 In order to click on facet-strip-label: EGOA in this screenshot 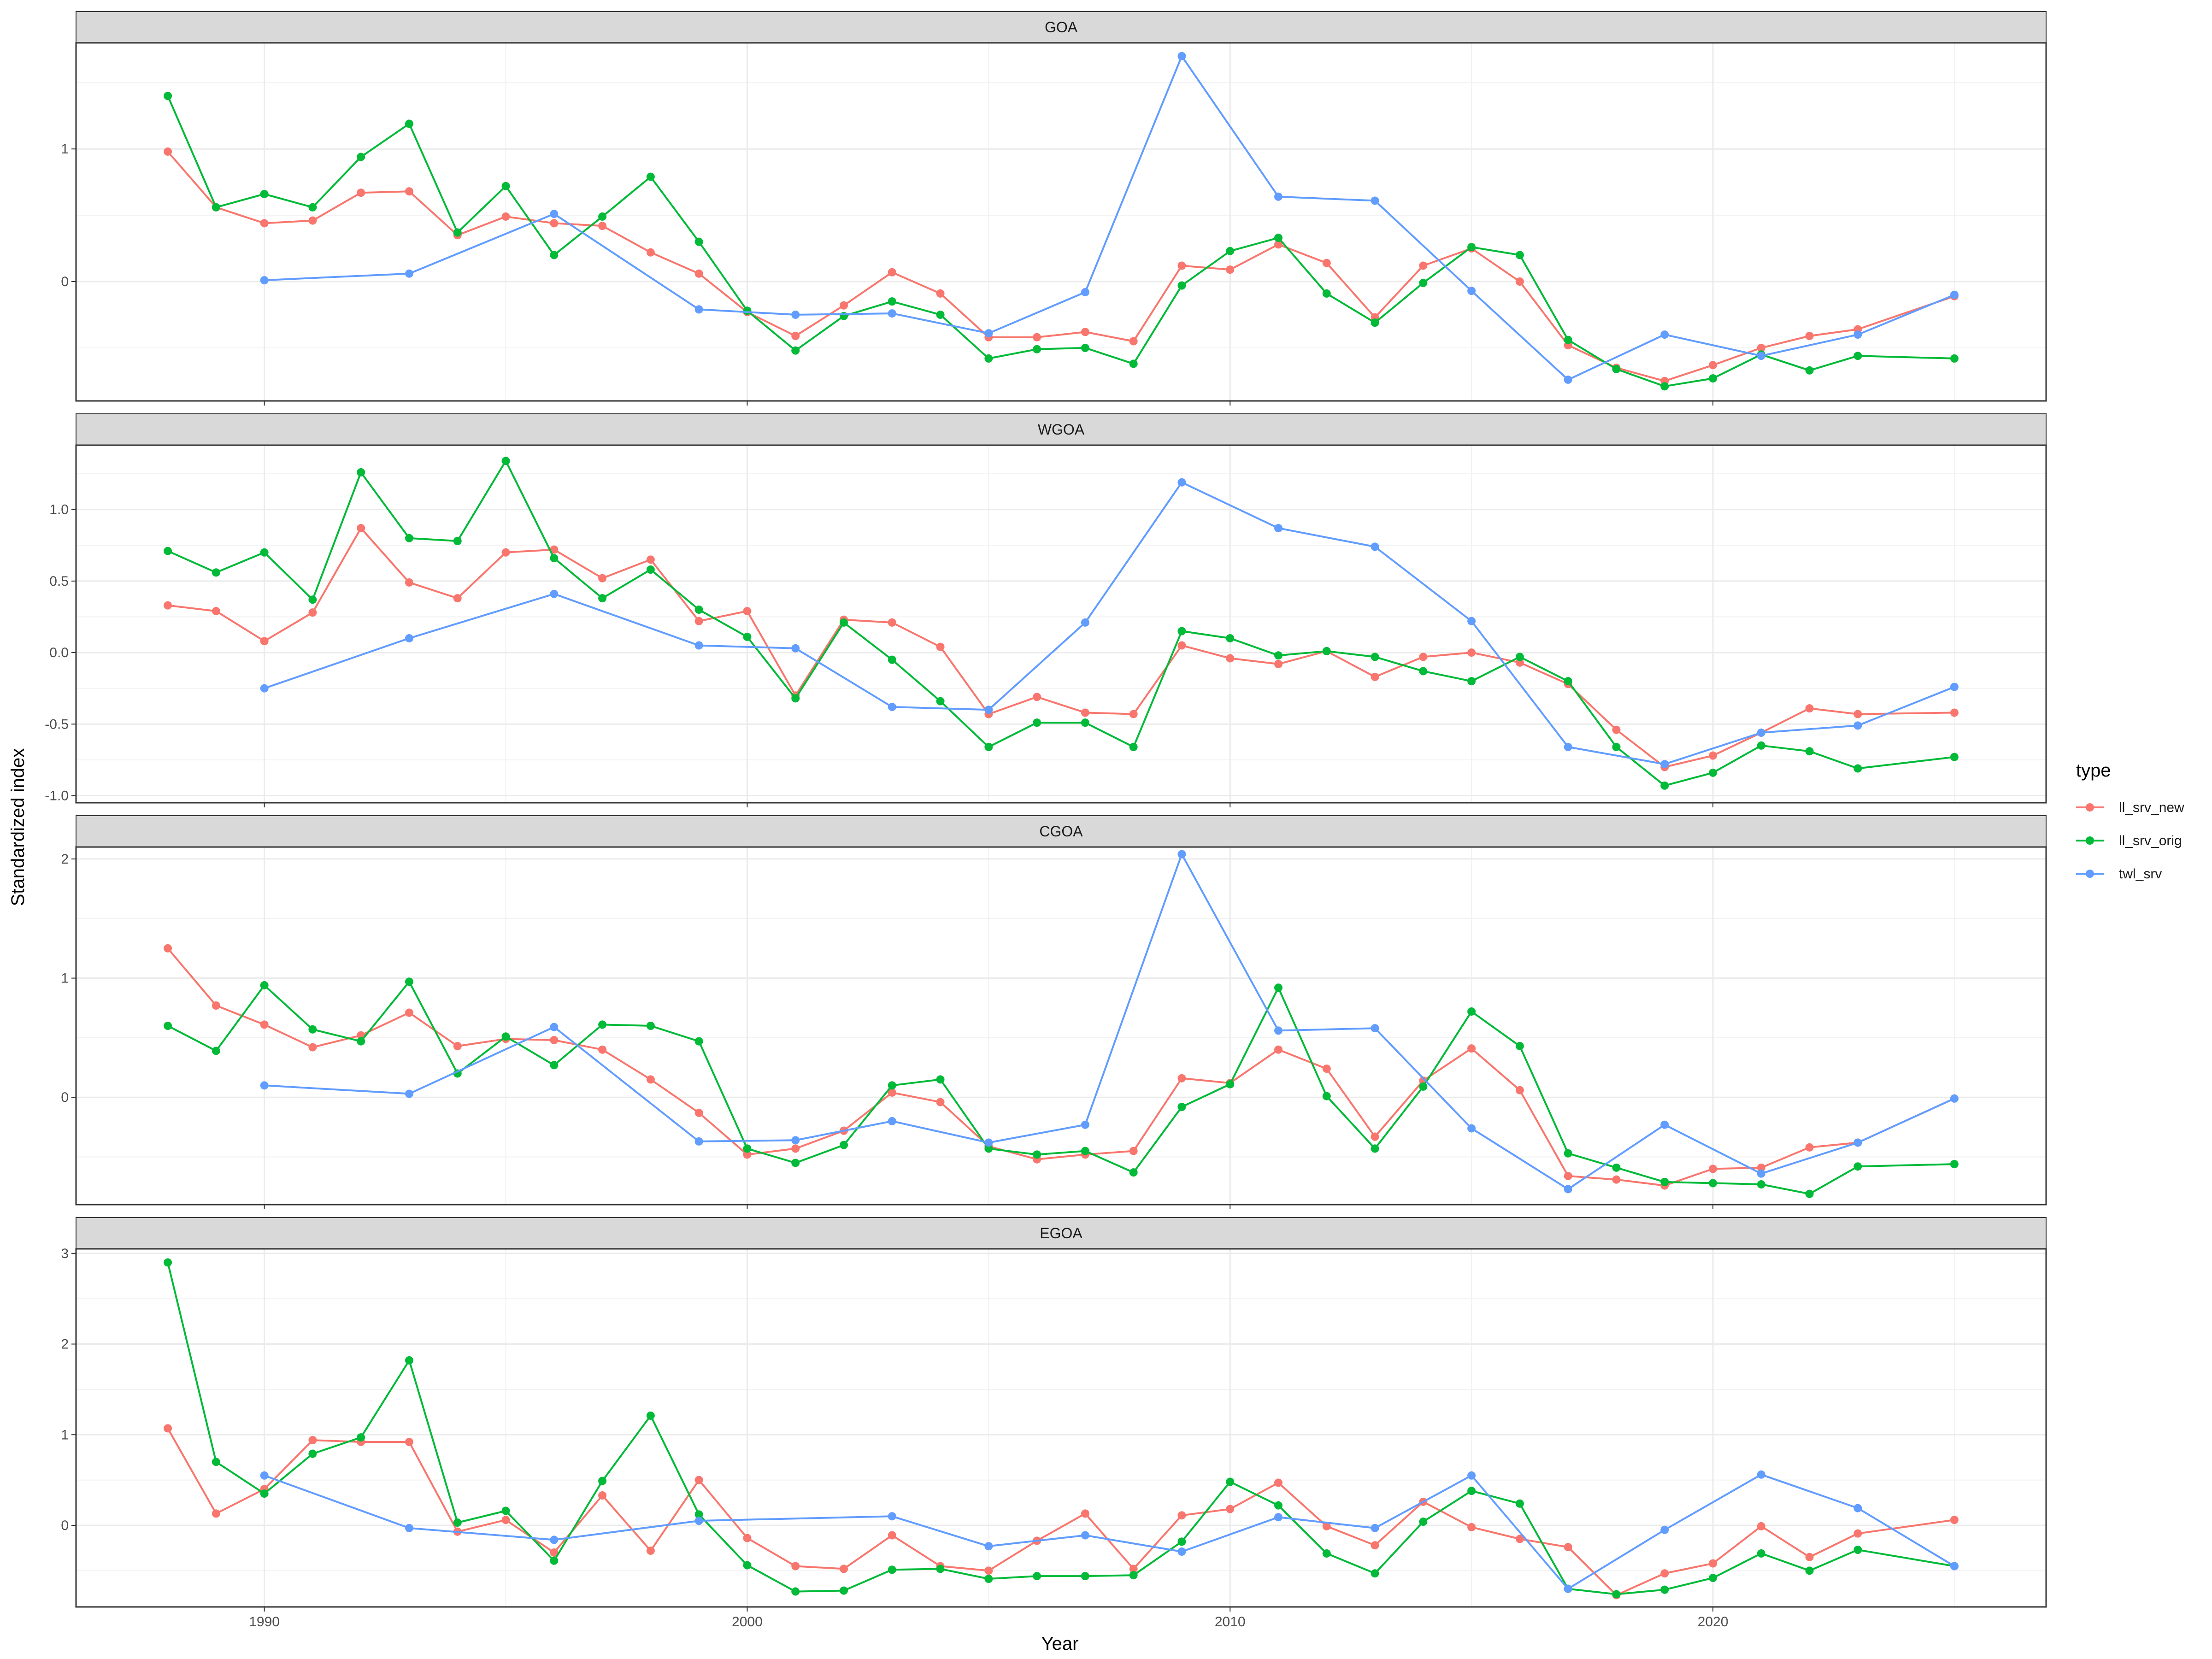, I will do `click(1061, 1233)`.